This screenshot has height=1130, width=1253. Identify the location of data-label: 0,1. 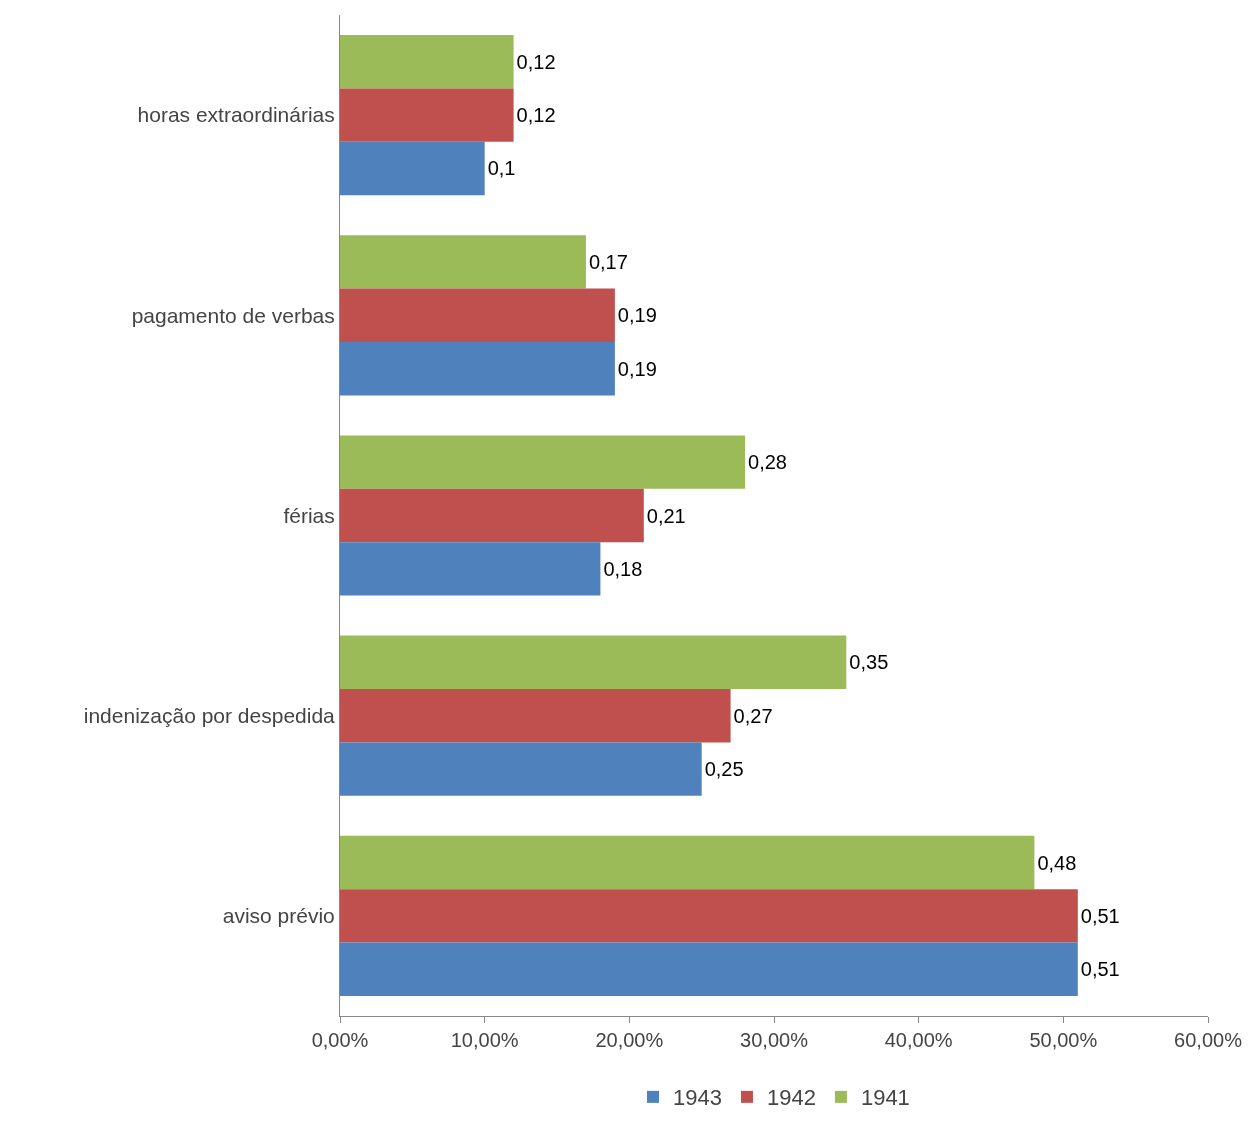
(501, 168).